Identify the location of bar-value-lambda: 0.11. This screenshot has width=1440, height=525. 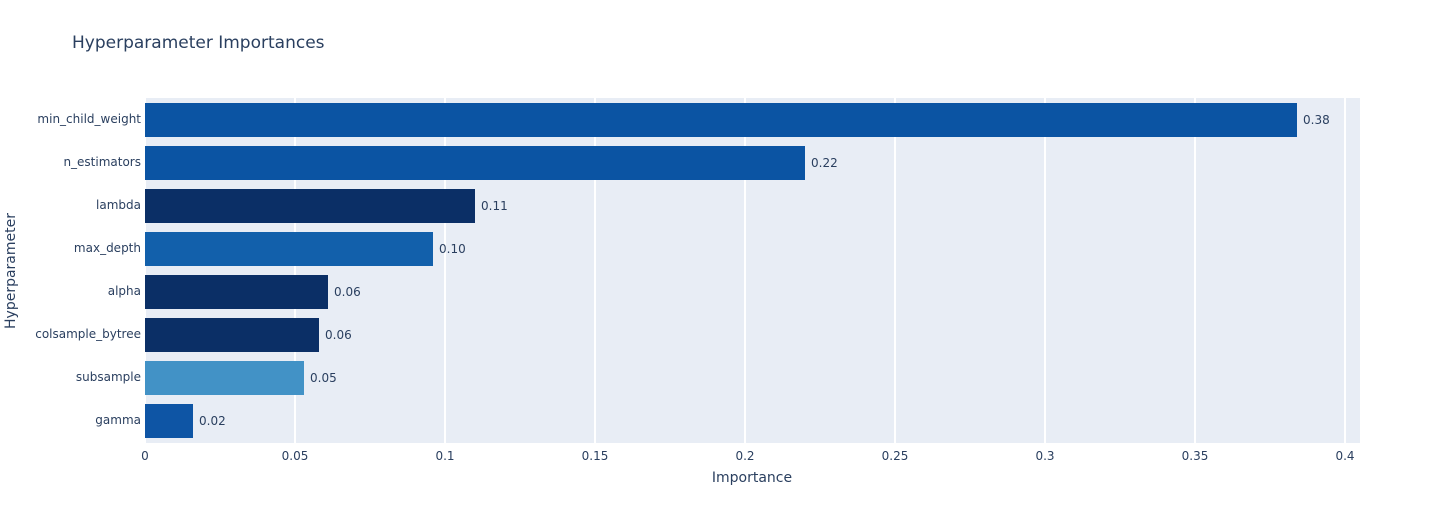
(494, 205).